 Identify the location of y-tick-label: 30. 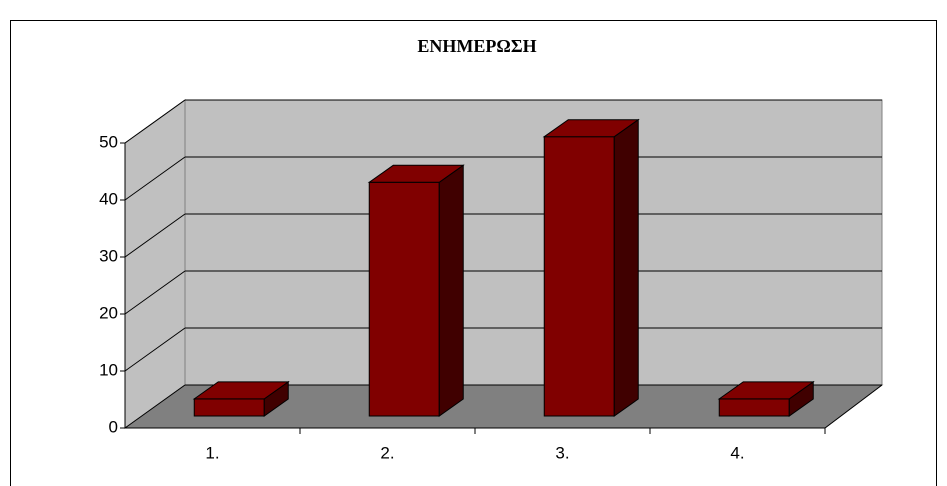
(108, 255).